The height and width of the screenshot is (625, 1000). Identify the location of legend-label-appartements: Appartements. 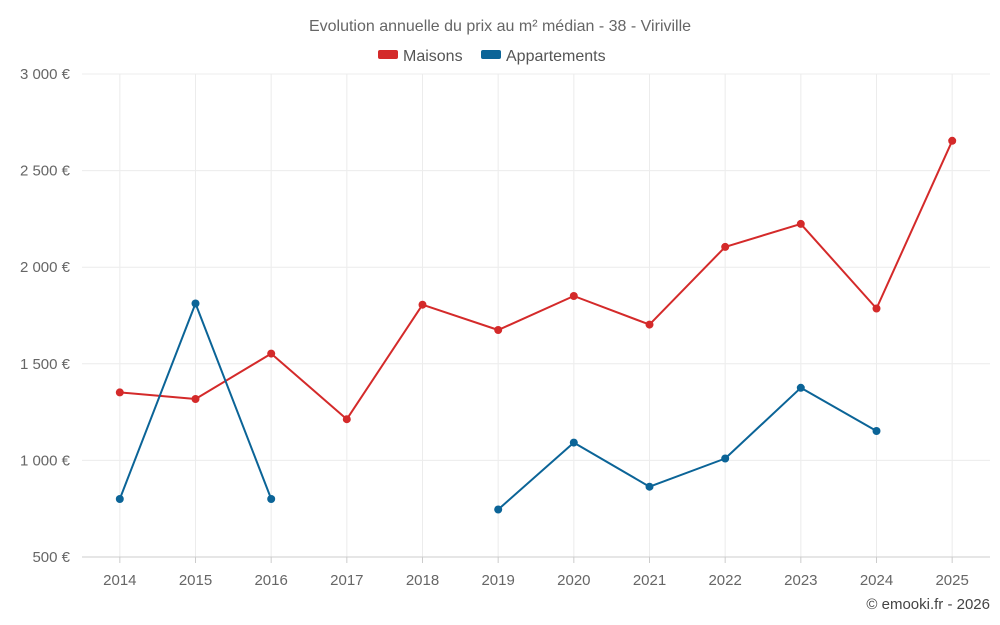
(556, 56).